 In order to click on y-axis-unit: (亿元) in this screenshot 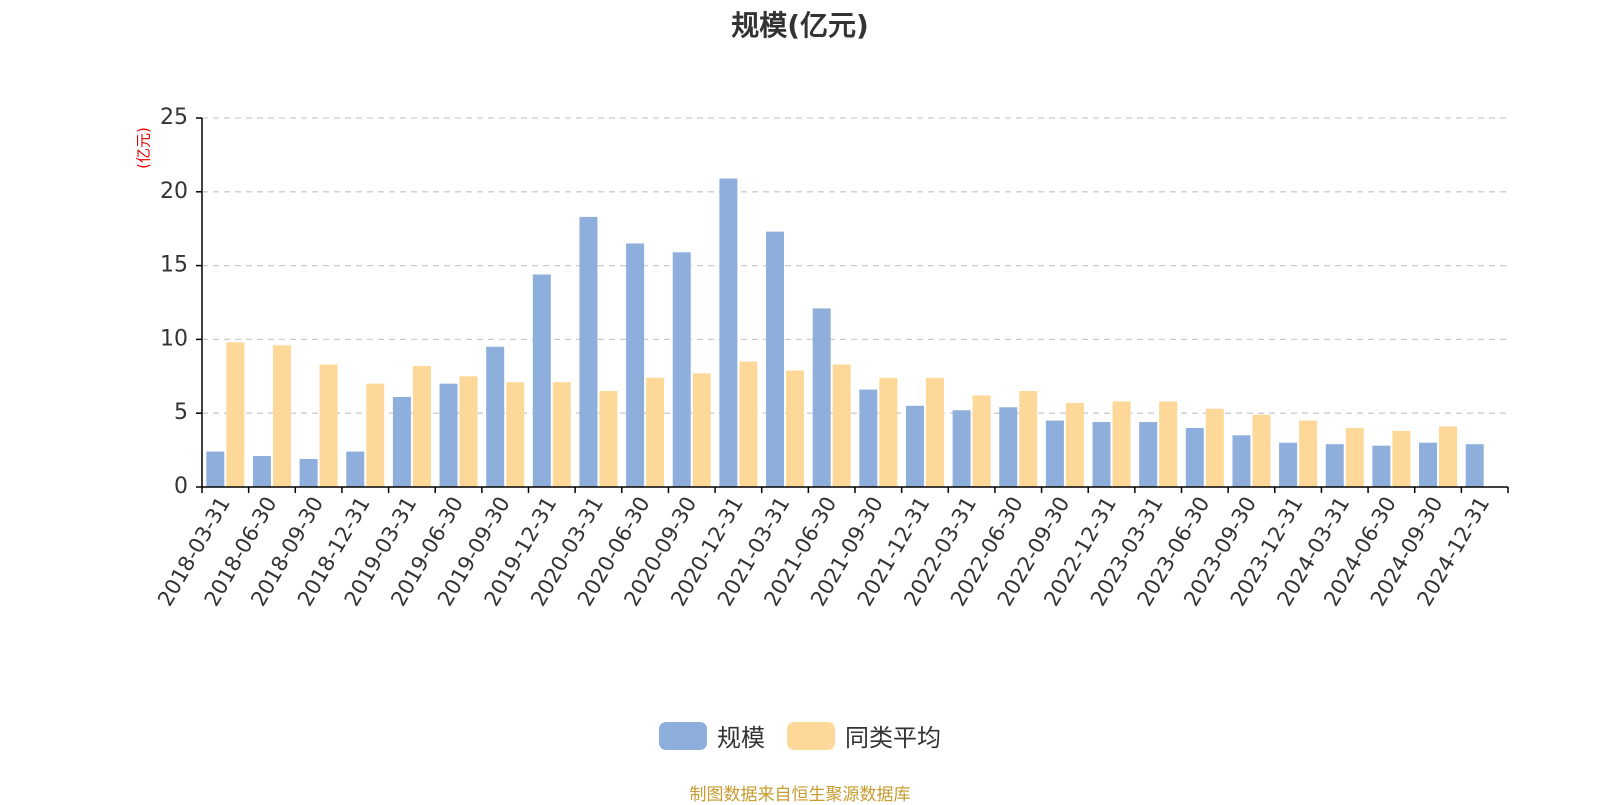, I will do `click(144, 148)`.